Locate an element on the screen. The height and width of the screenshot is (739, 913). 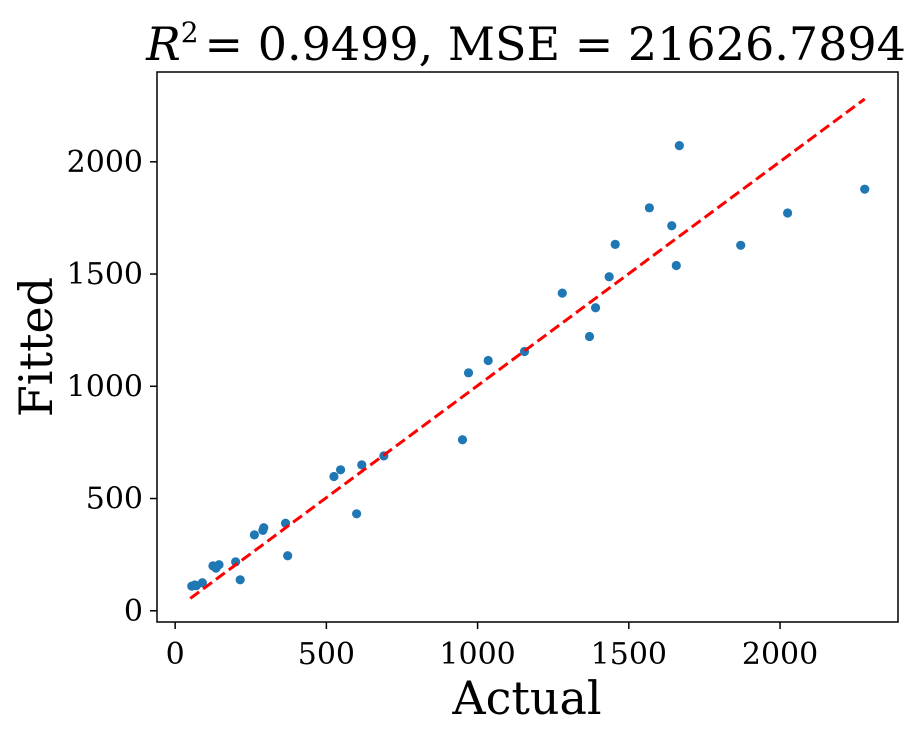
title-r-symbol: R is located at coordinates (163, 44).